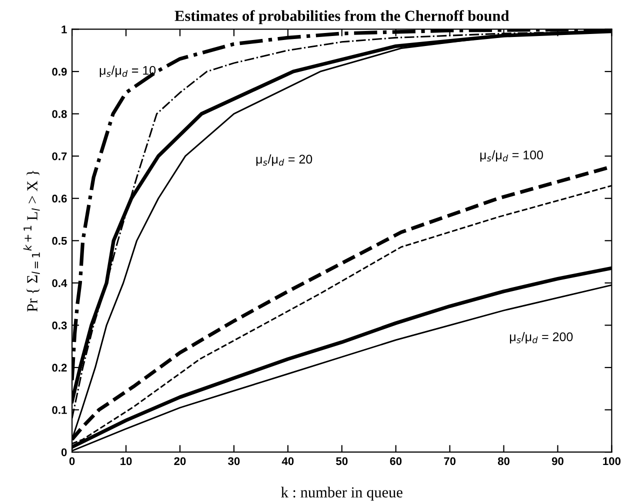  What do you see at coordinates (396, 461) in the screenshot?
I see `x-tick-label: 60` at bounding box center [396, 461].